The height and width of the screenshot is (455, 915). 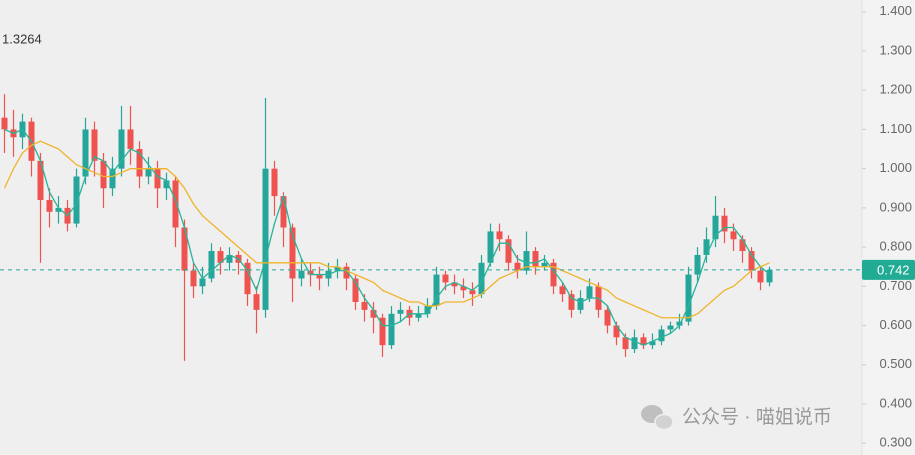 I want to click on watermark: 公众号 · 喵姐说币, so click(x=757, y=417).